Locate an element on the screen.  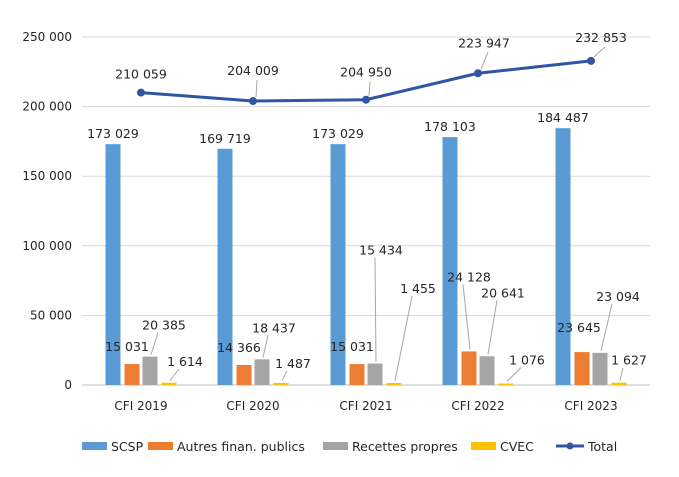
legend-label: Recettes propres is located at coordinates (405, 446).